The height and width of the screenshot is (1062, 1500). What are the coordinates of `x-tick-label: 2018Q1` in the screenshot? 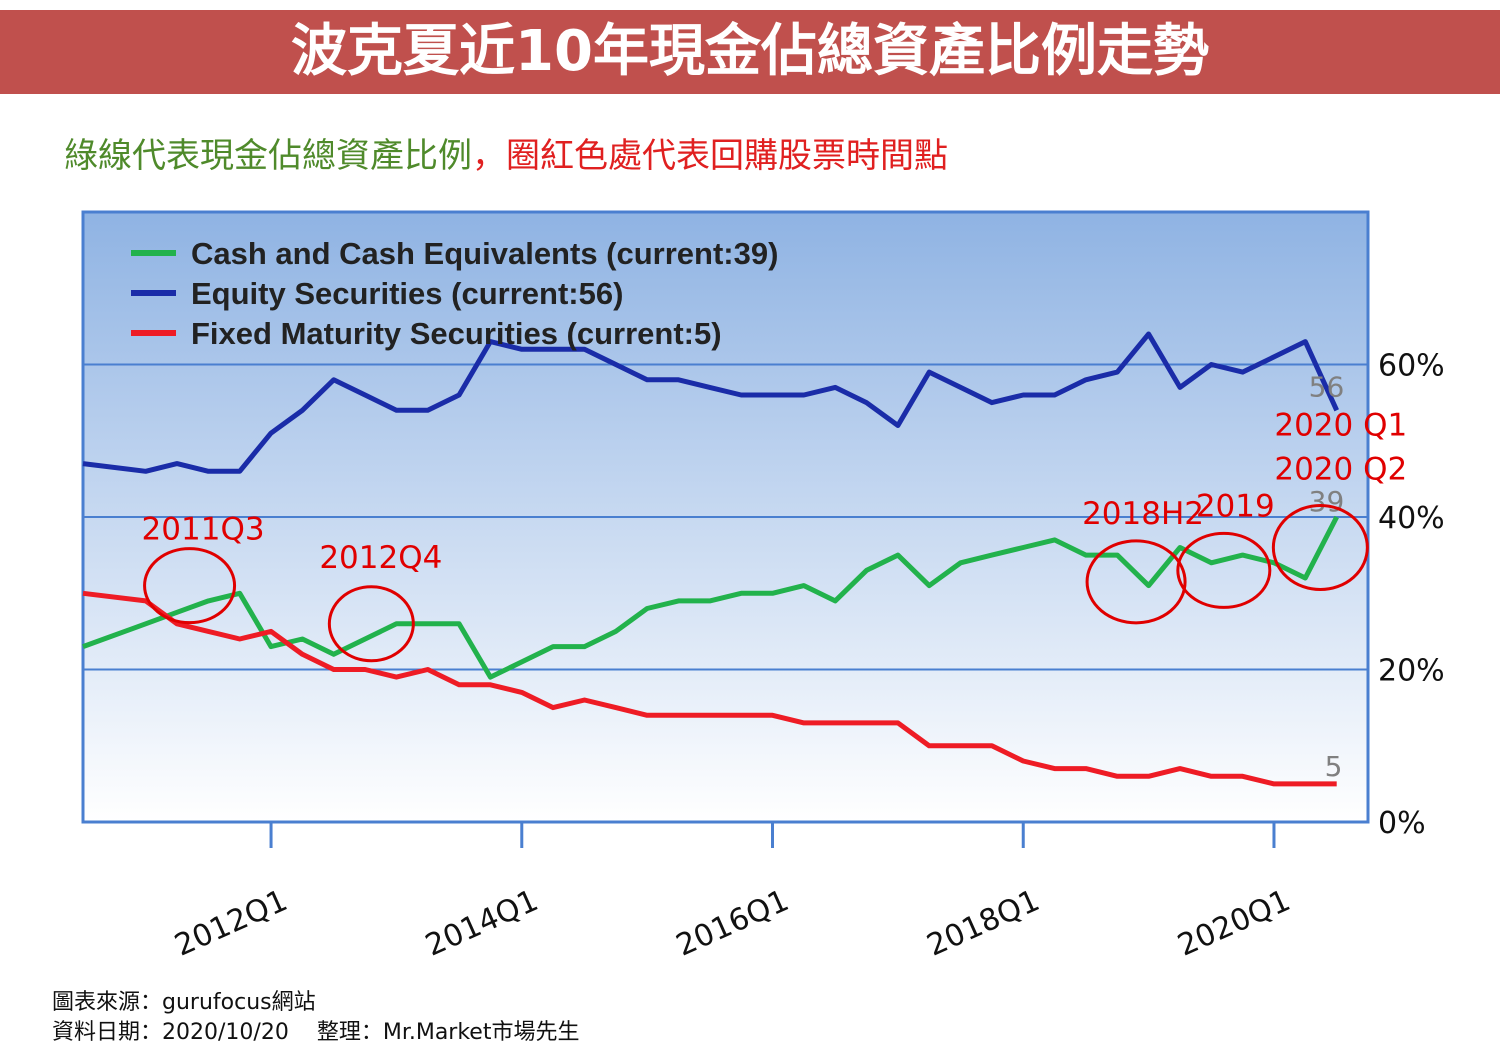 It's located at (983, 923).